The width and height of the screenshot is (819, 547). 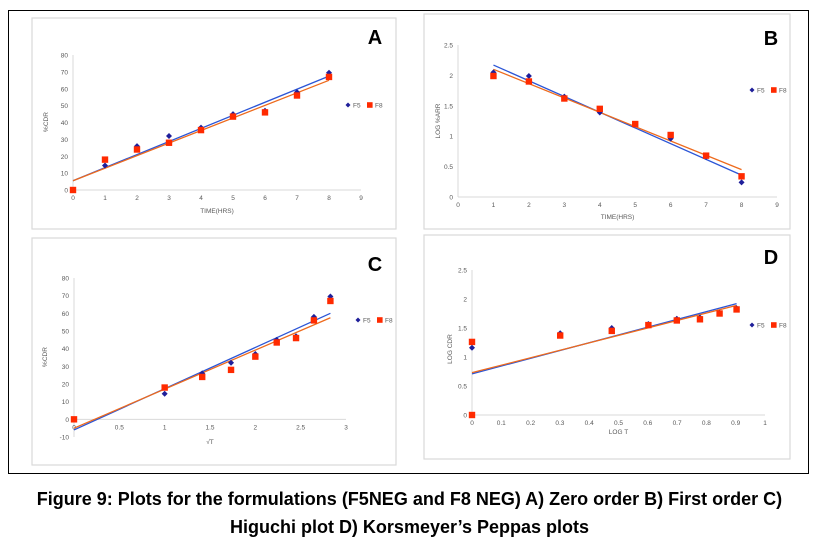 What do you see at coordinates (451, 137) in the screenshot?
I see `y-tick-label: 1` at bounding box center [451, 137].